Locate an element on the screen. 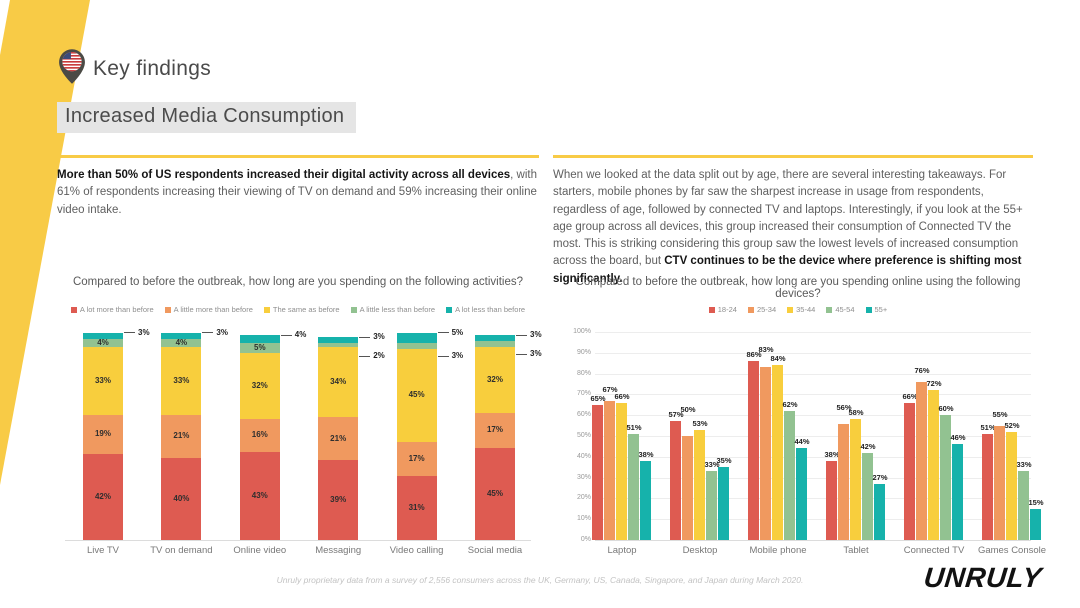  legend-label: A lot less than before is located at coordinates (490, 309).